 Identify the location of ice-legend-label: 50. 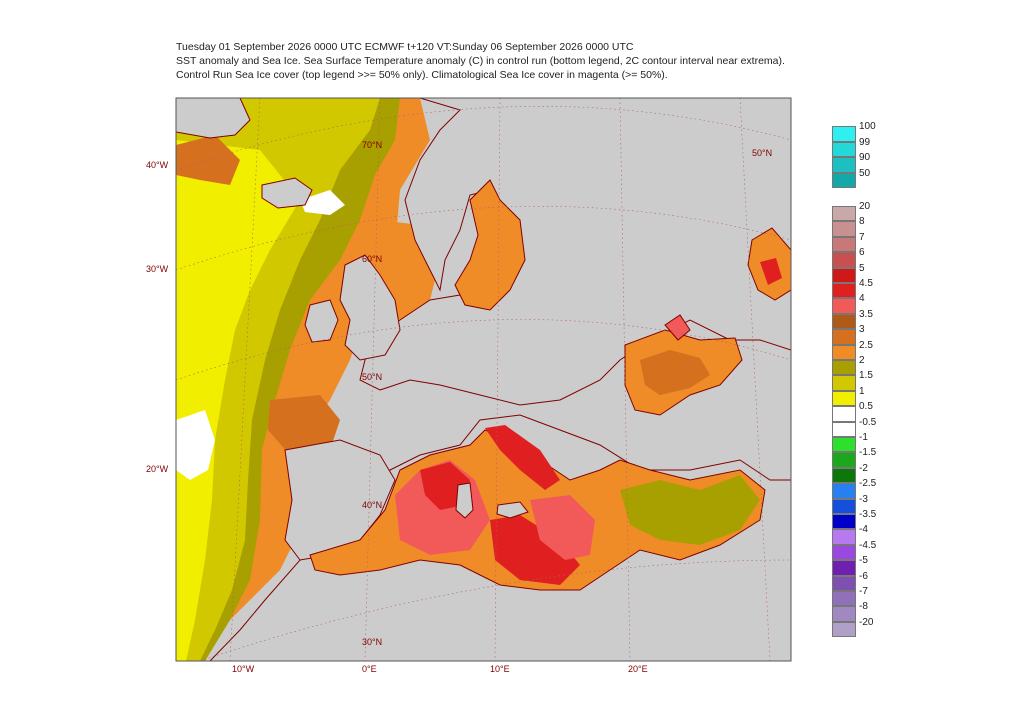
(865, 173).